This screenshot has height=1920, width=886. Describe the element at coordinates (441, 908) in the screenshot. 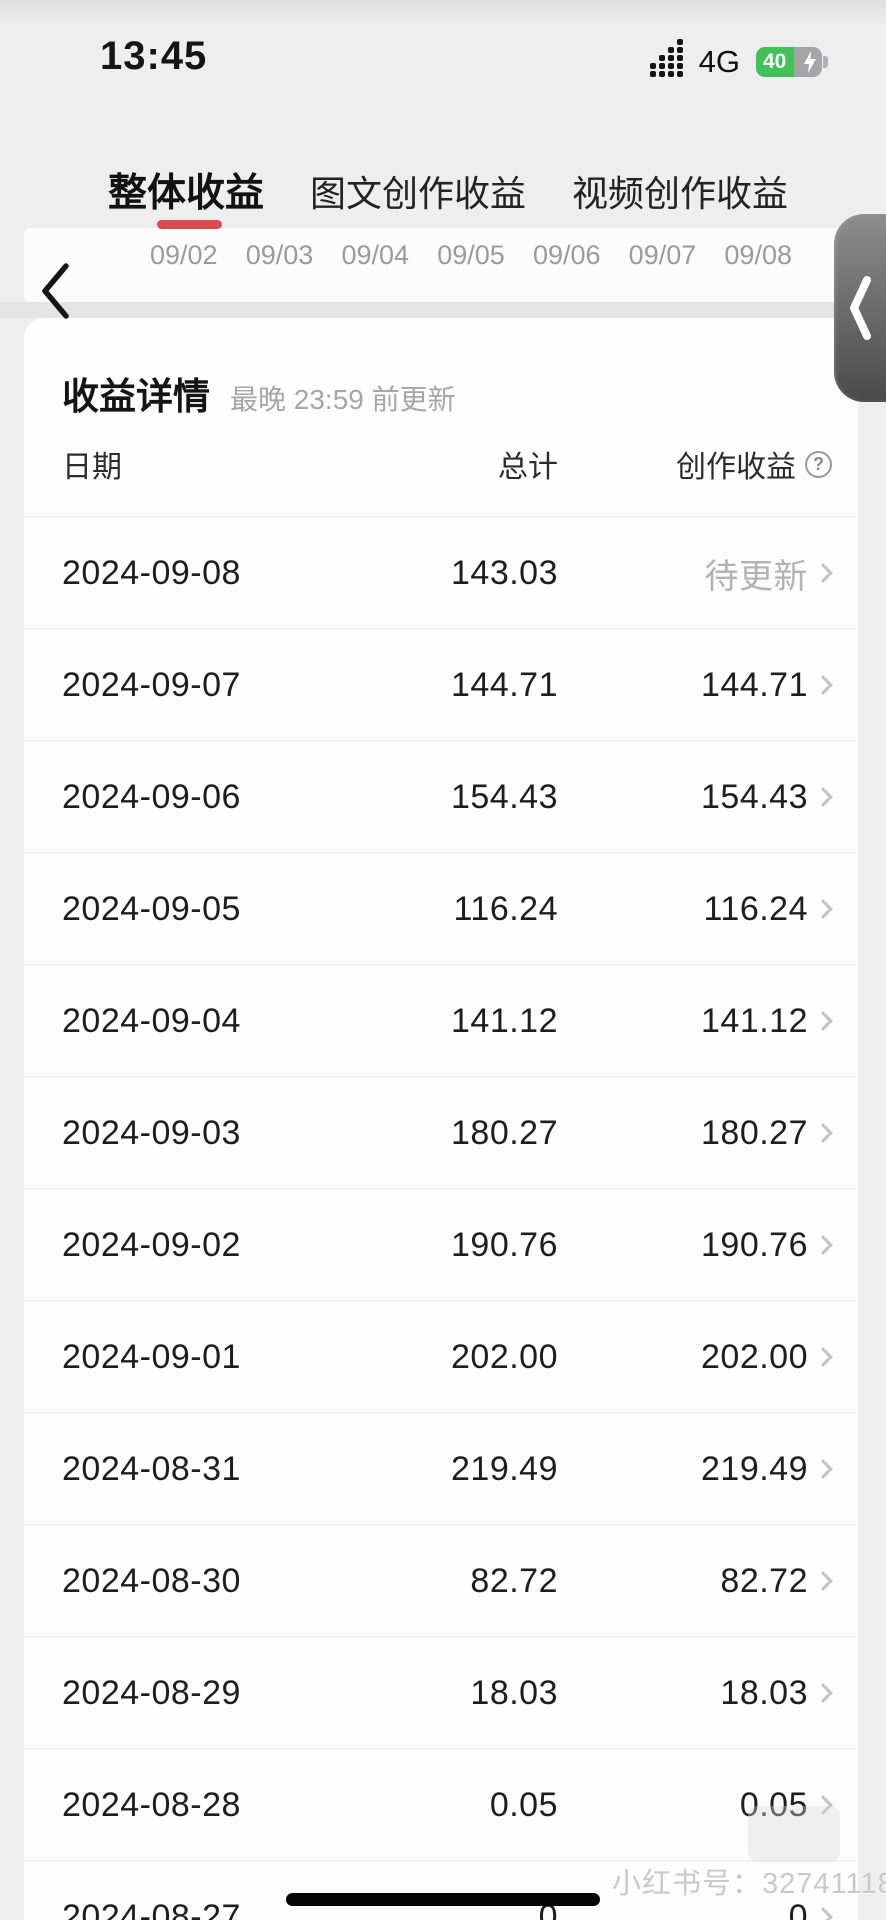

I see `table-row: 2024-09-05 116.24 116.24` at that location.